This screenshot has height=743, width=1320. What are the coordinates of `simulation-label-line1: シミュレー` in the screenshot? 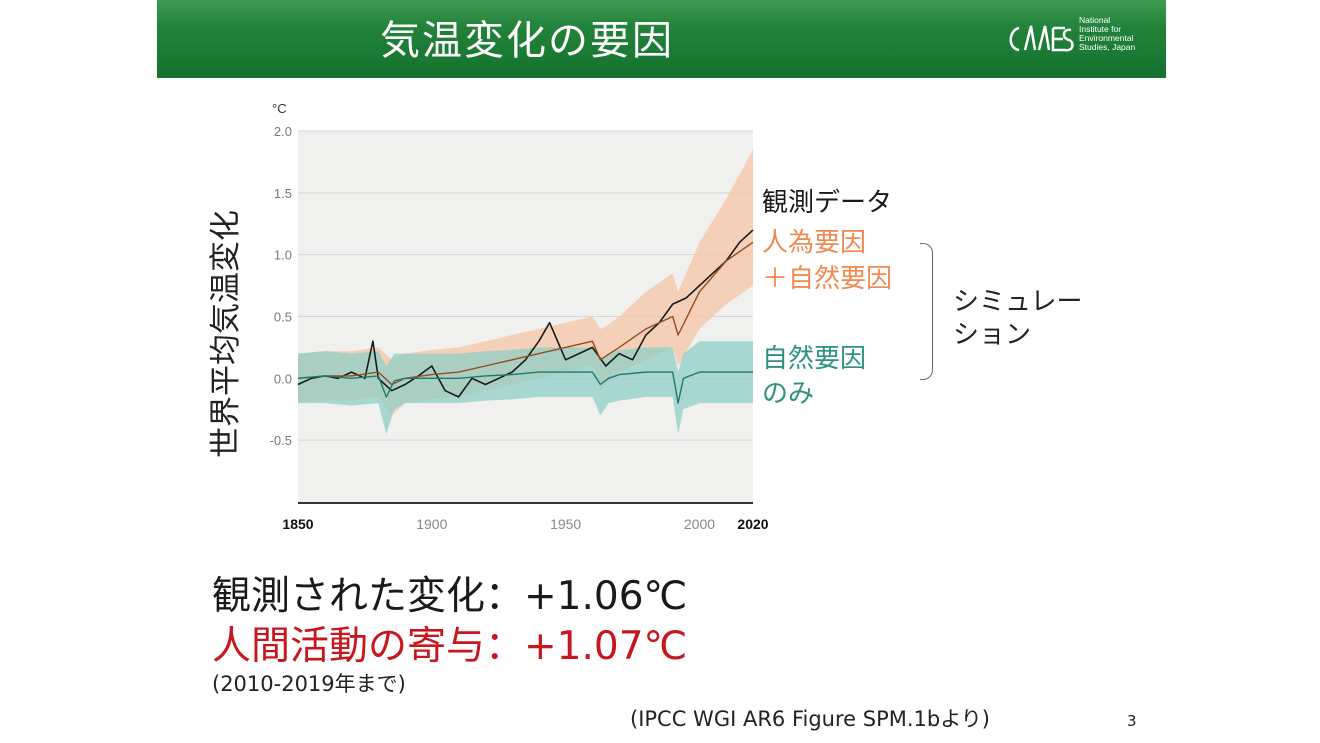 It's located at (1018, 302).